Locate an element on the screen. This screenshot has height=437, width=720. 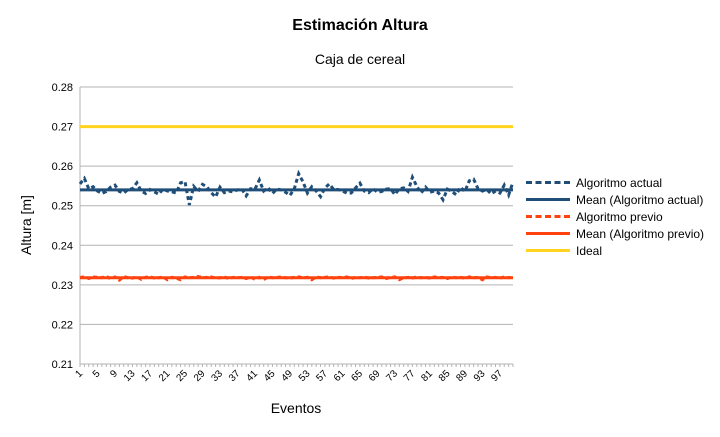
chart-subtitle: Caja de cereal is located at coordinates (360, 59).